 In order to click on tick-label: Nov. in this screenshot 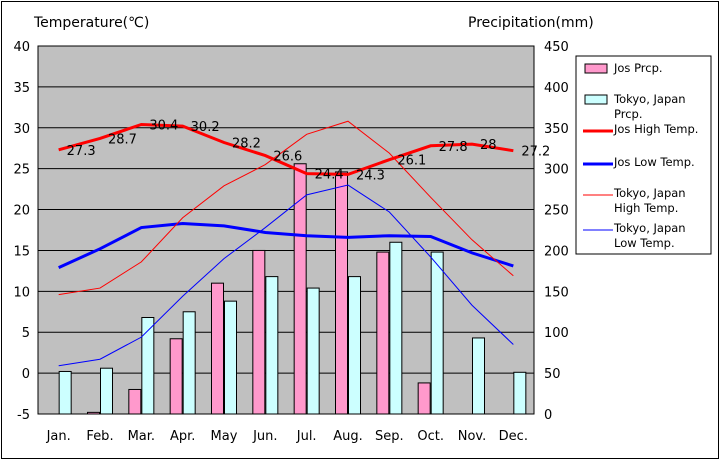, I will do `click(472, 436)`.